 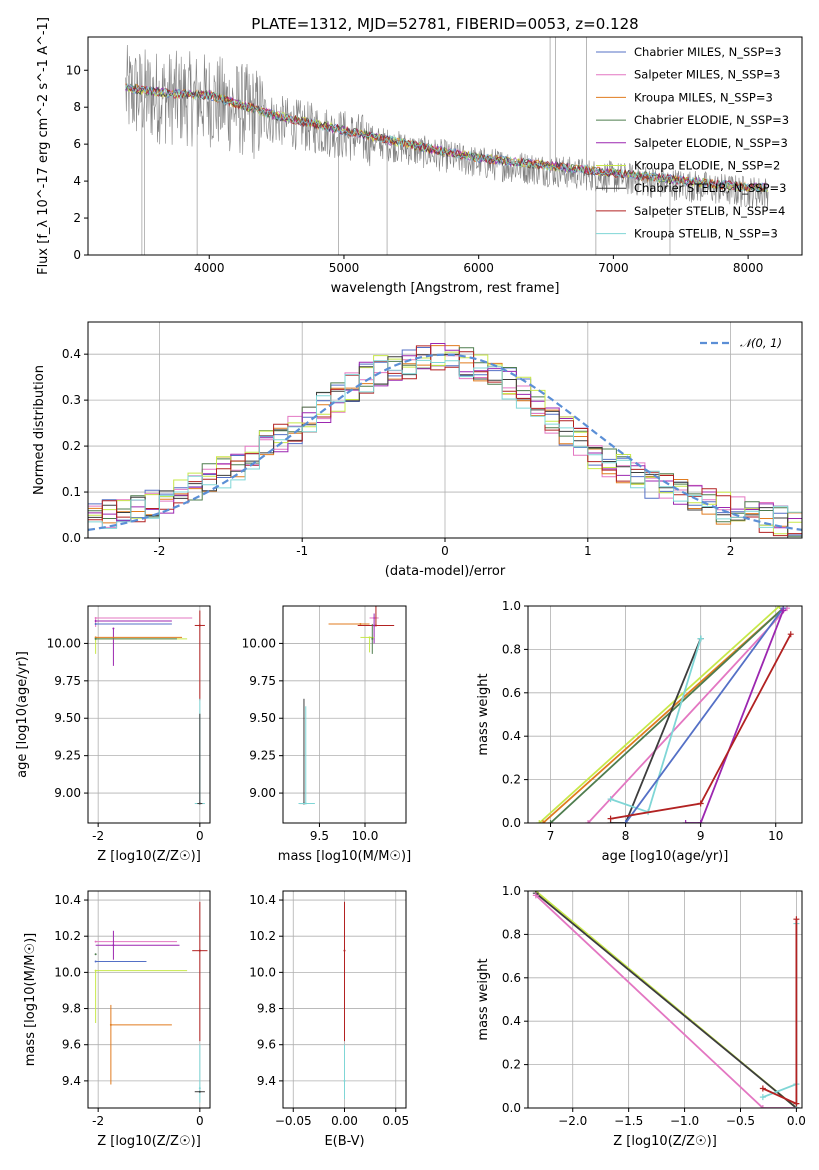 What do you see at coordinates (262, 972) in the screenshot?
I see `mass_vs_ebv-ytick-label: 10.0` at bounding box center [262, 972].